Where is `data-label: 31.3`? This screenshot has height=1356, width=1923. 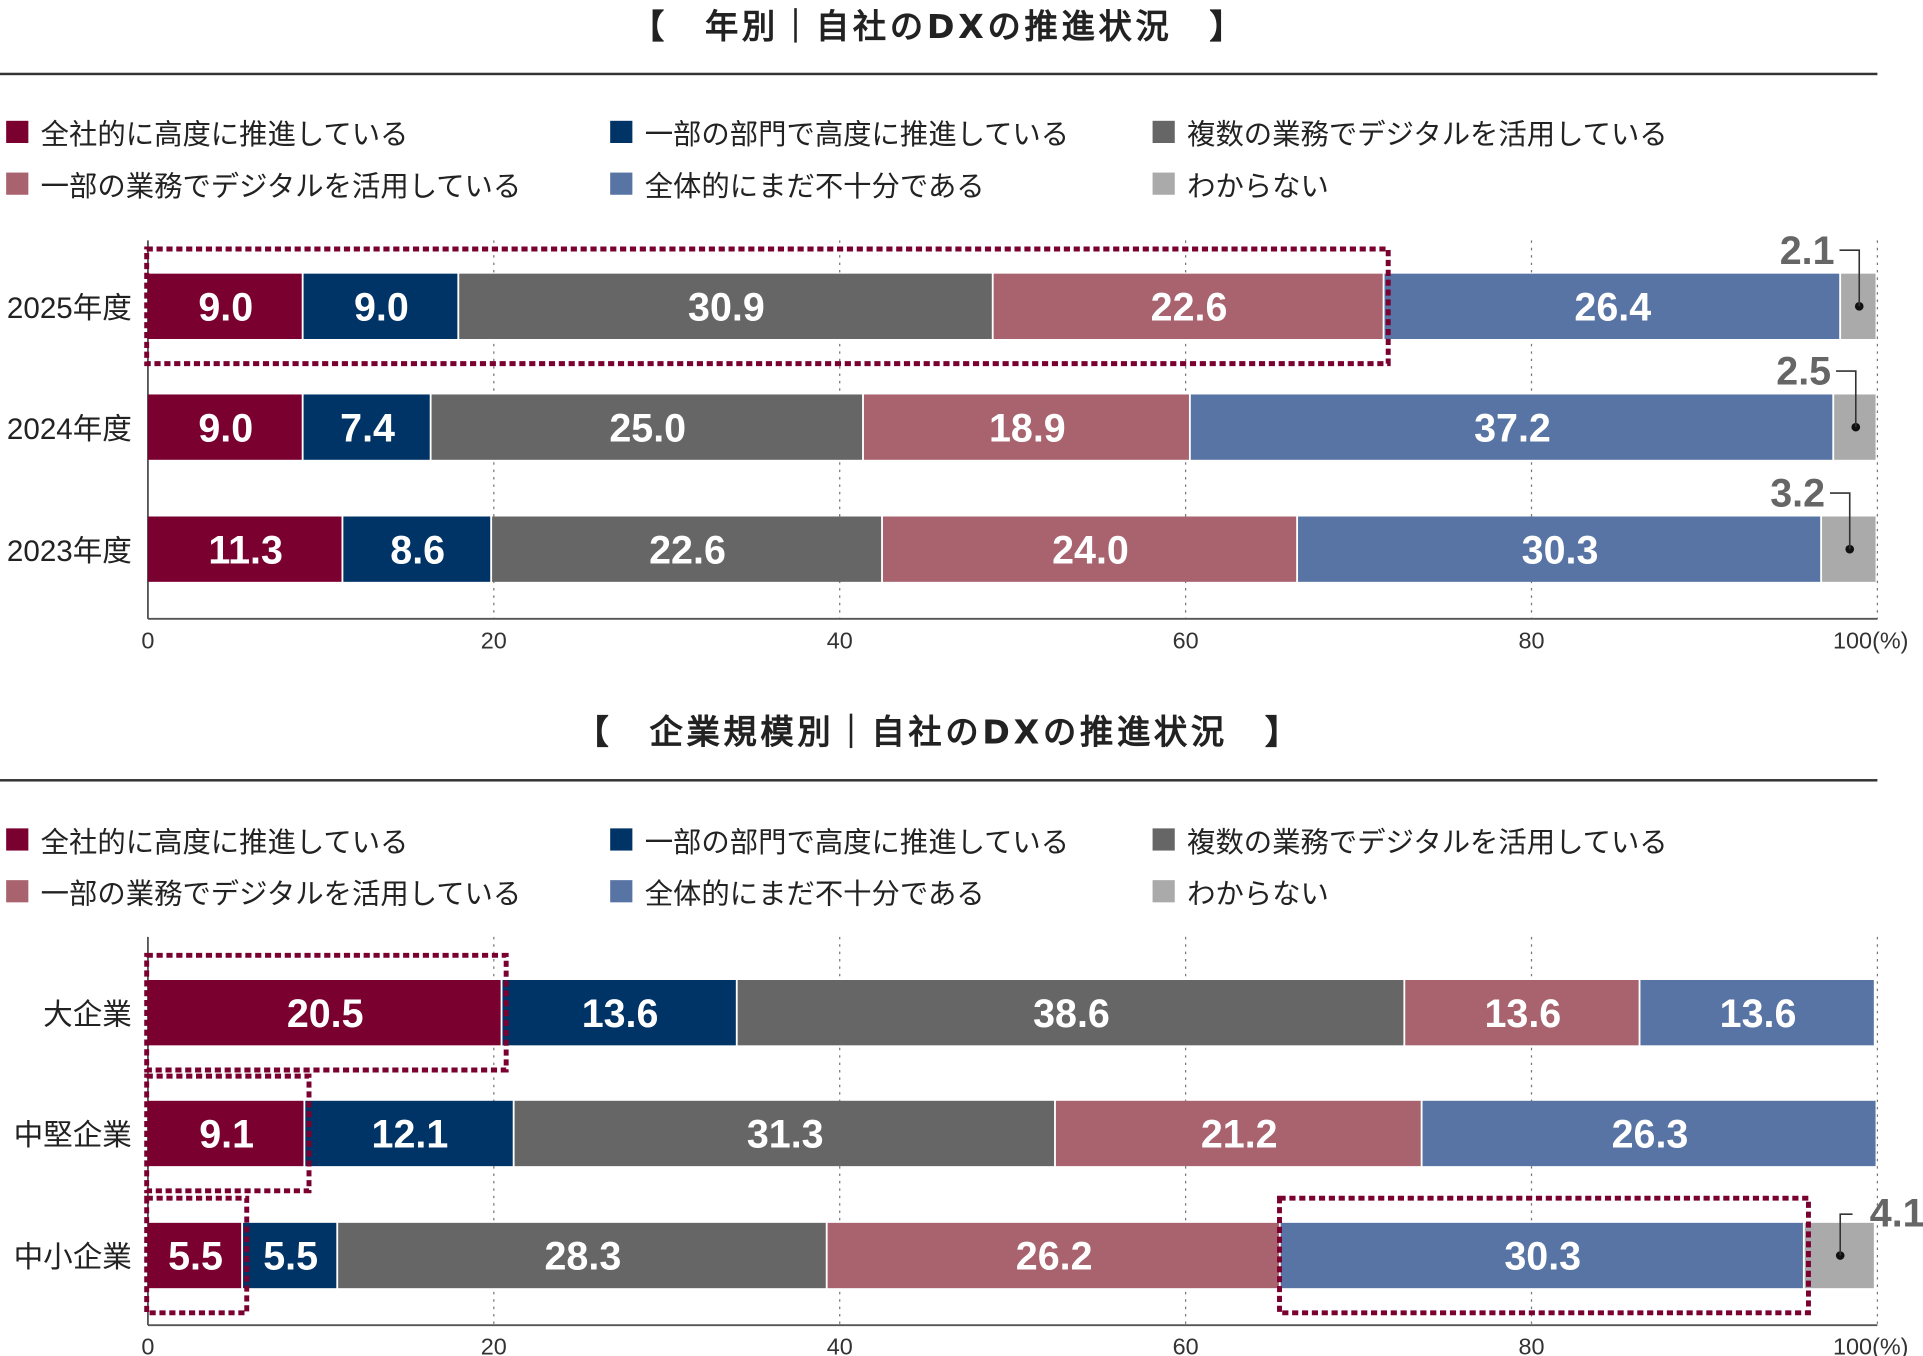
data-label: 31.3 is located at coordinates (785, 1135).